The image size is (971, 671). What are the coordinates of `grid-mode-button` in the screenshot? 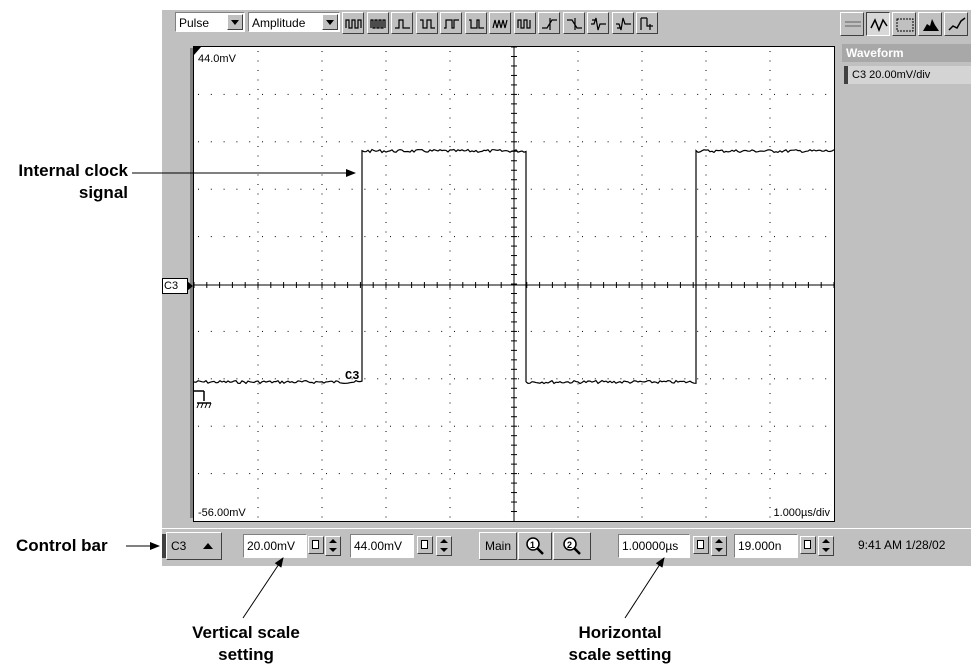 It's located at (904, 24).